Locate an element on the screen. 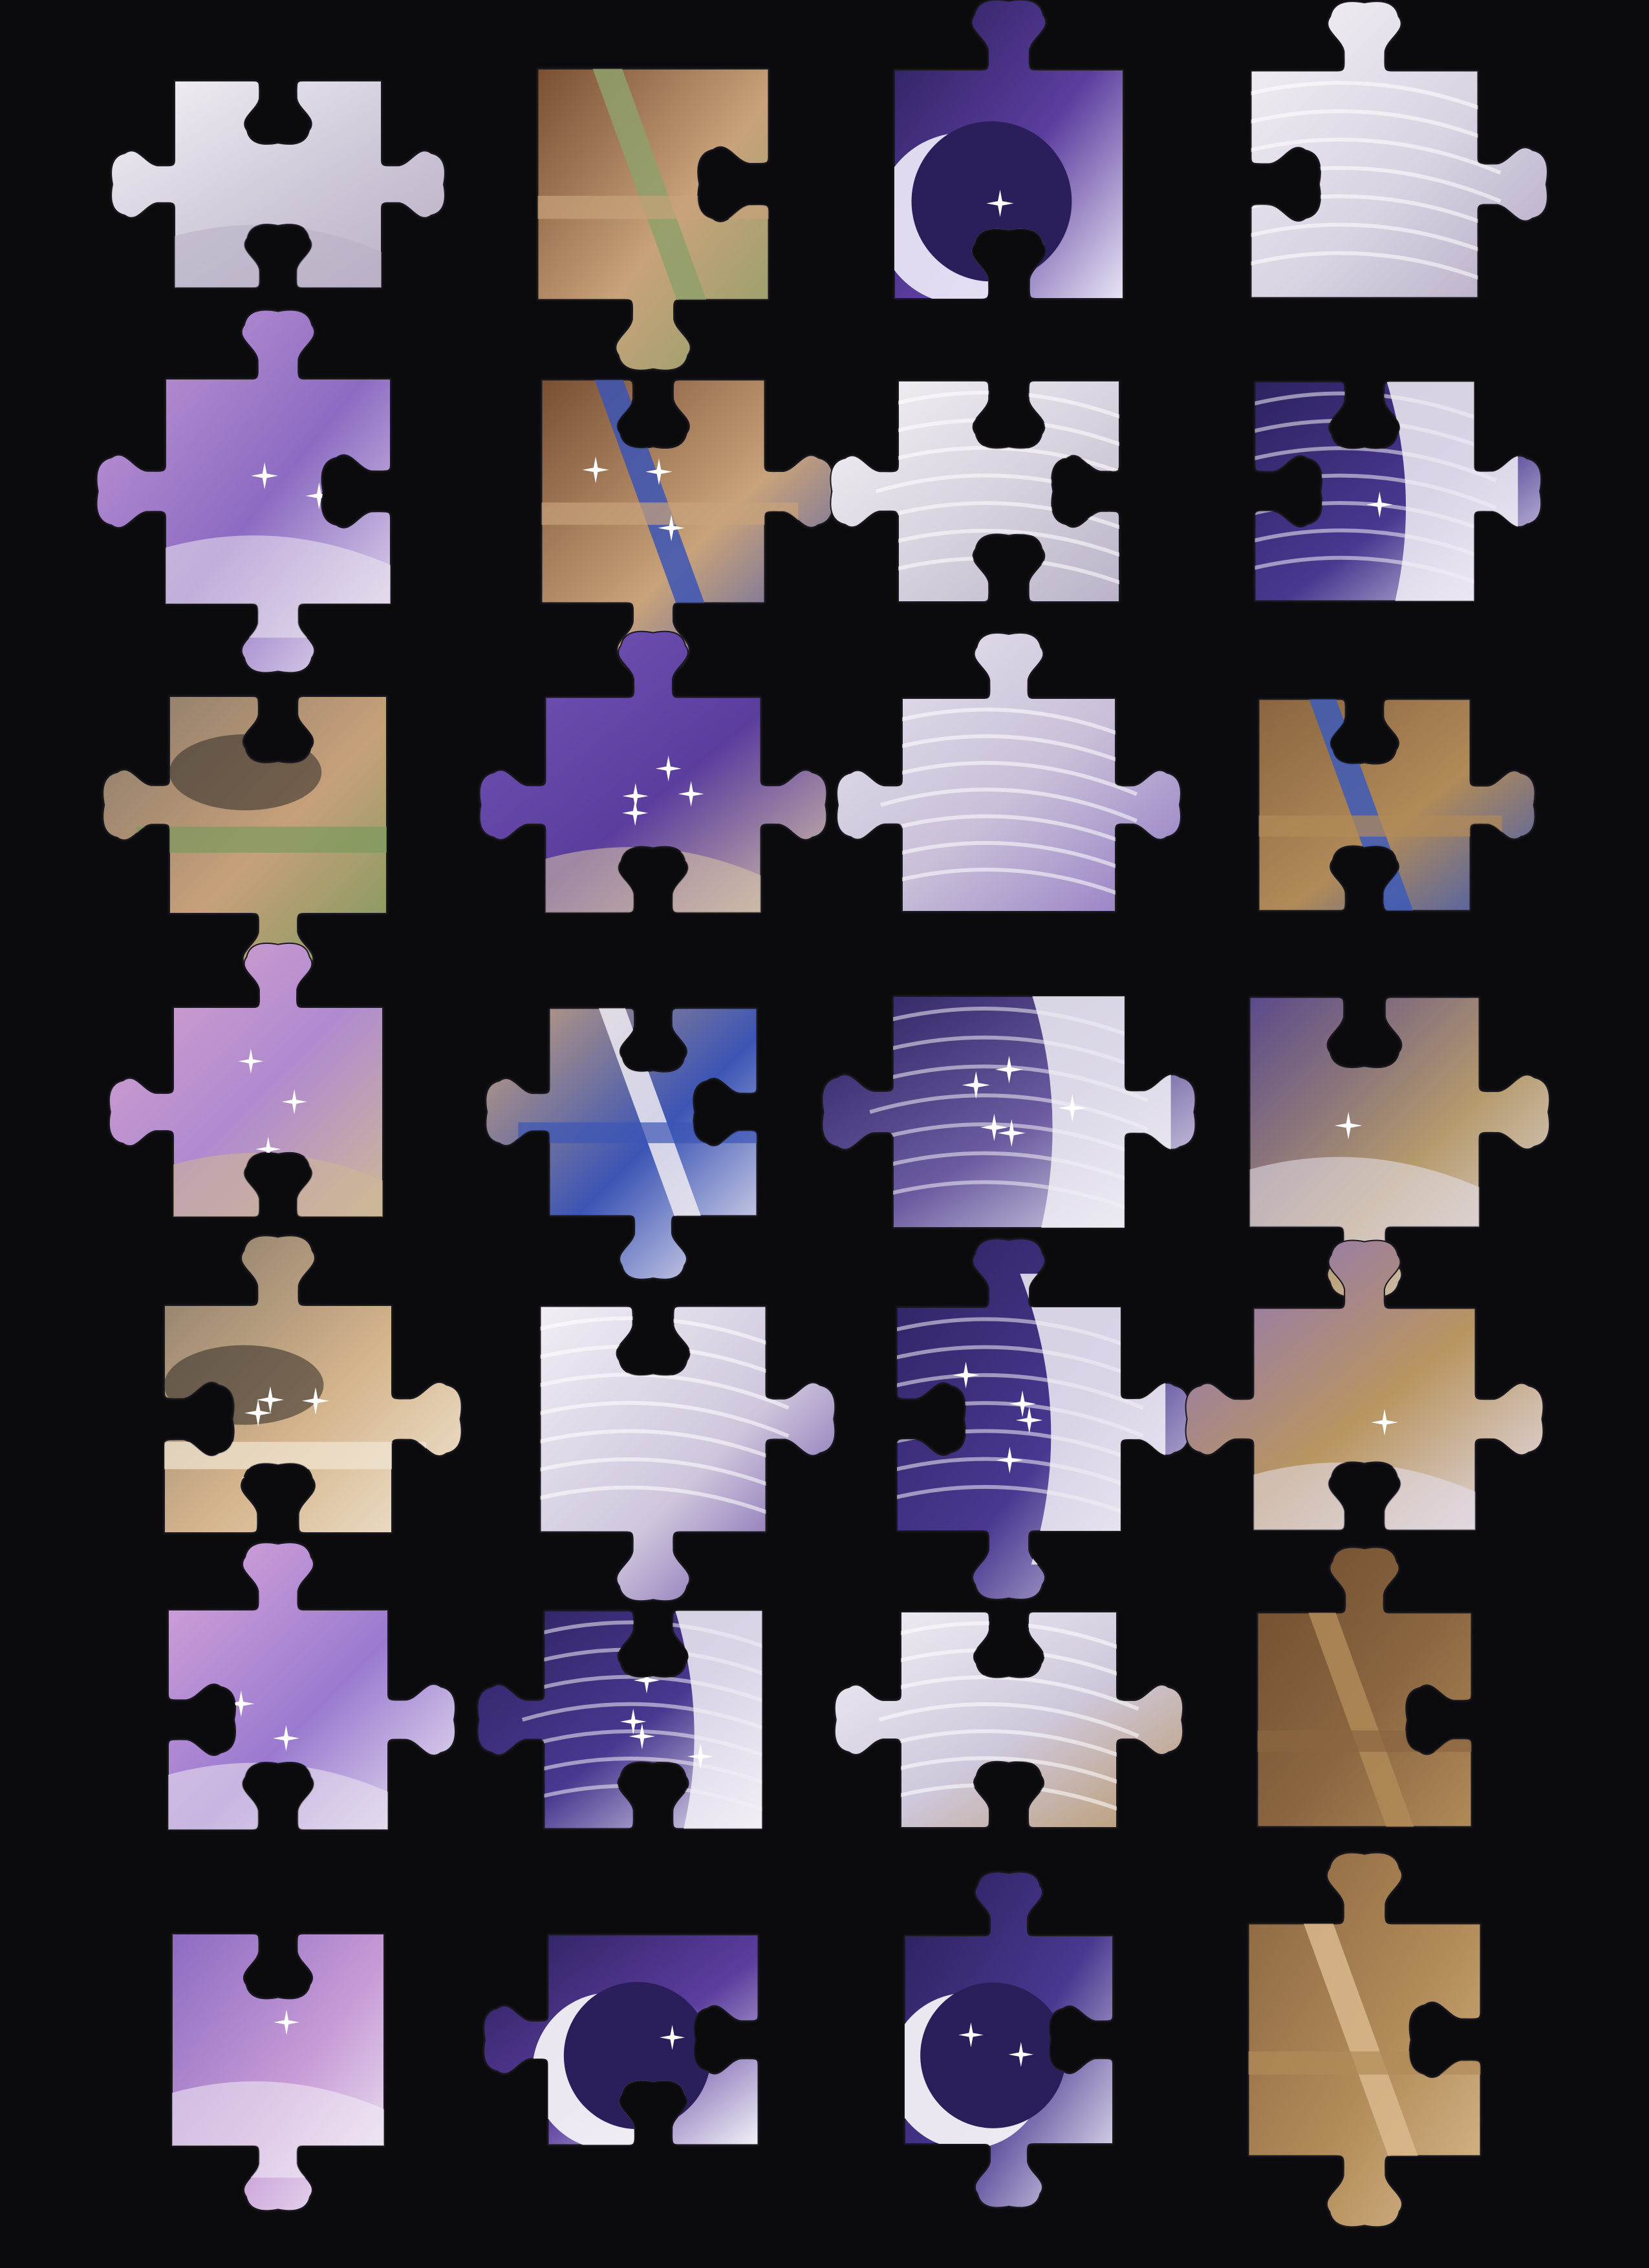 This screenshot has width=1649, height=2268. horse-mane is located at coordinates (712, 1720).